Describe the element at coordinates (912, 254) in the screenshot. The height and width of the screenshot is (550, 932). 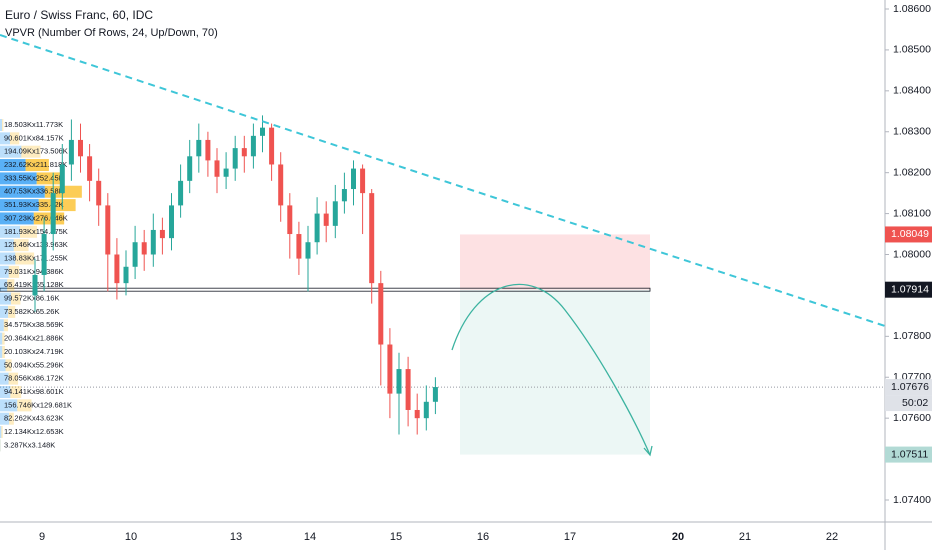
I see `y-tick-label: 1.08000` at that location.